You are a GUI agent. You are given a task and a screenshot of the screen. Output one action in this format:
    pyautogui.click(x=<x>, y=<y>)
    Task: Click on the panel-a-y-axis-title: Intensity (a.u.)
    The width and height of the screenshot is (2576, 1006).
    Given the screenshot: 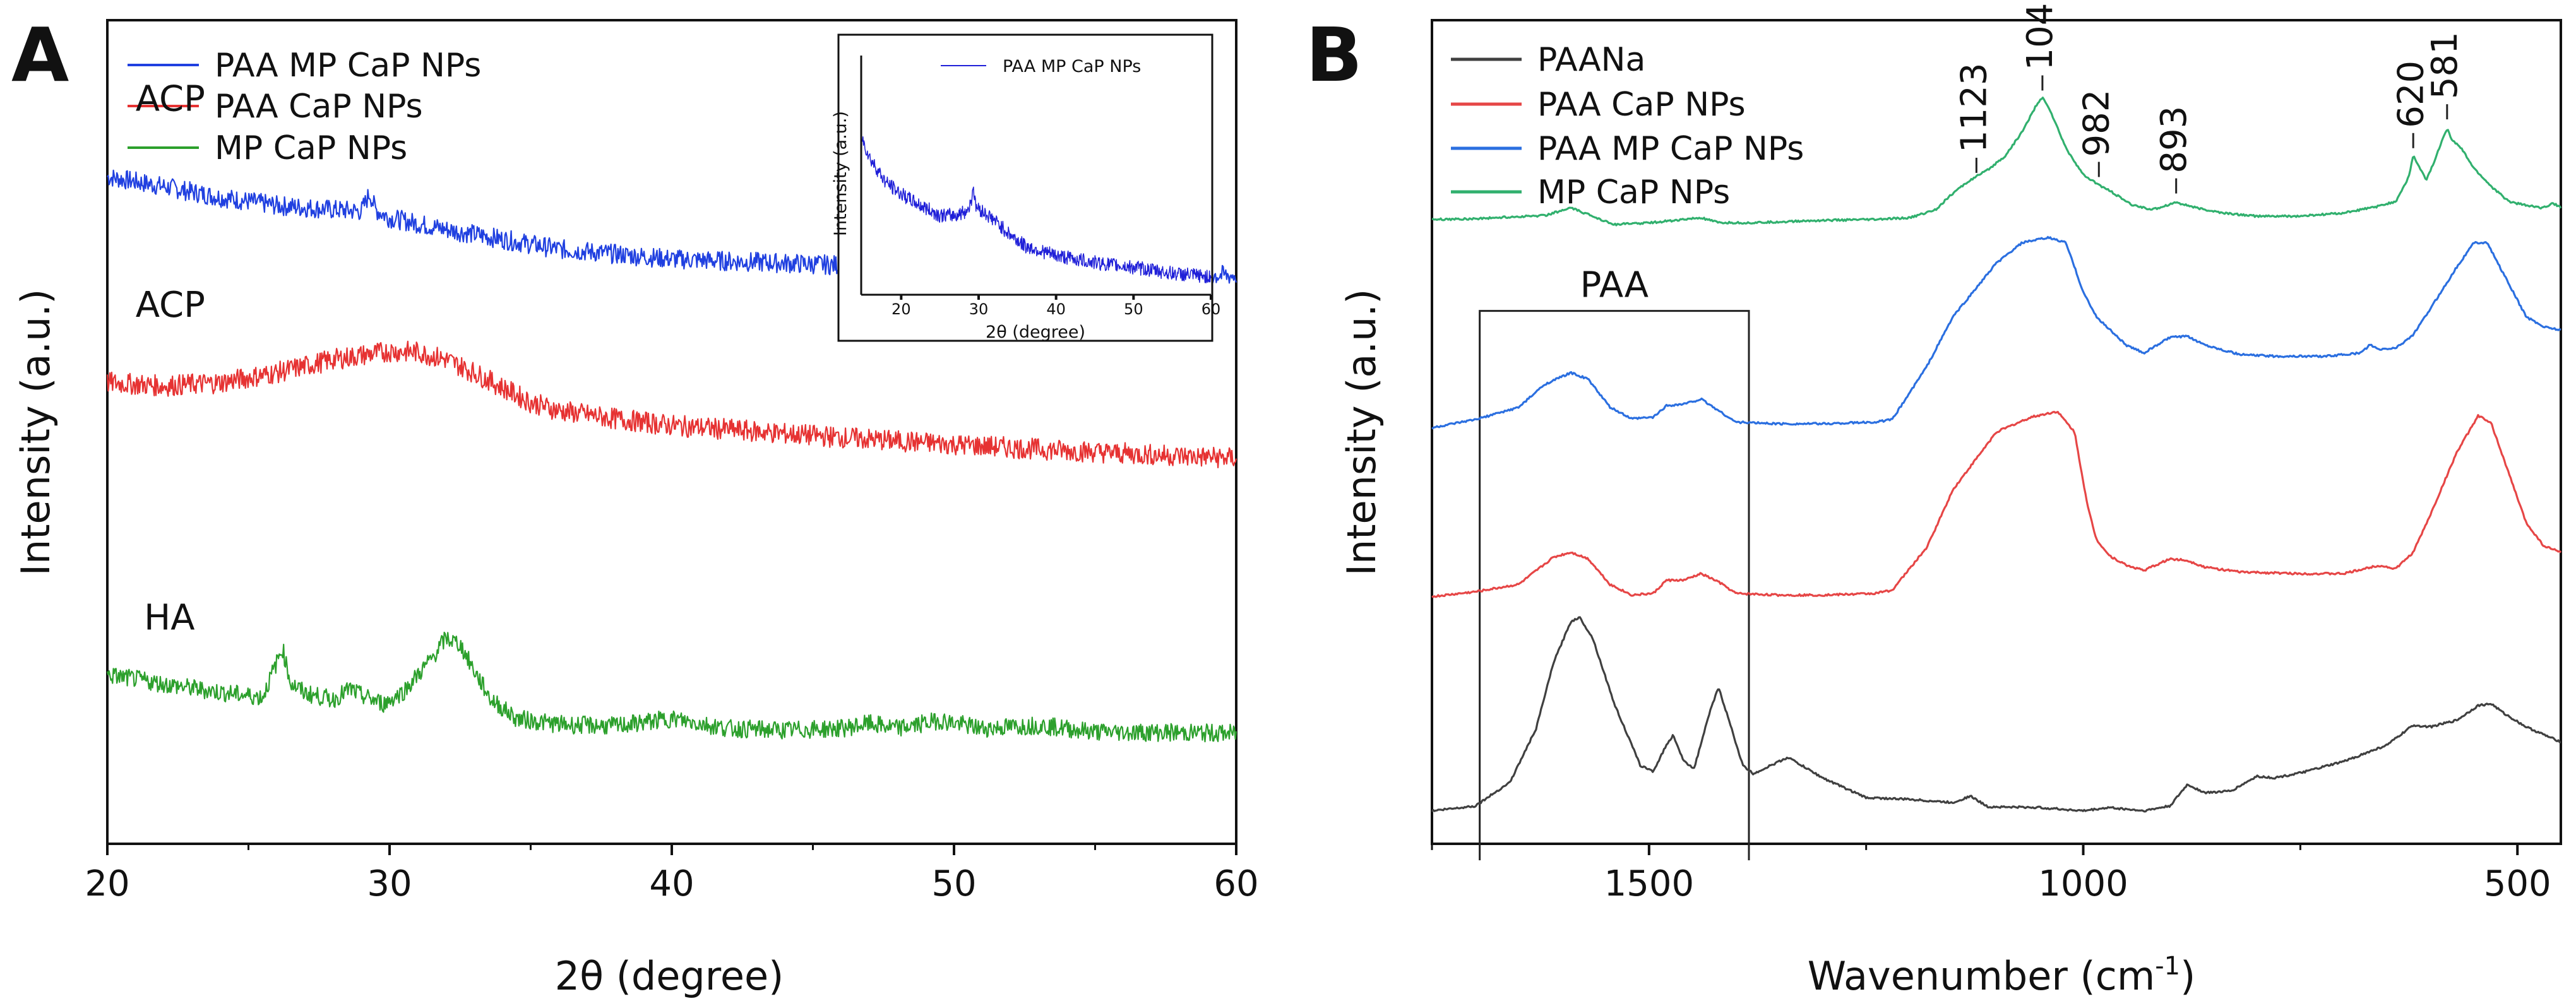 What is the action you would take?
    pyautogui.click(x=36, y=432)
    